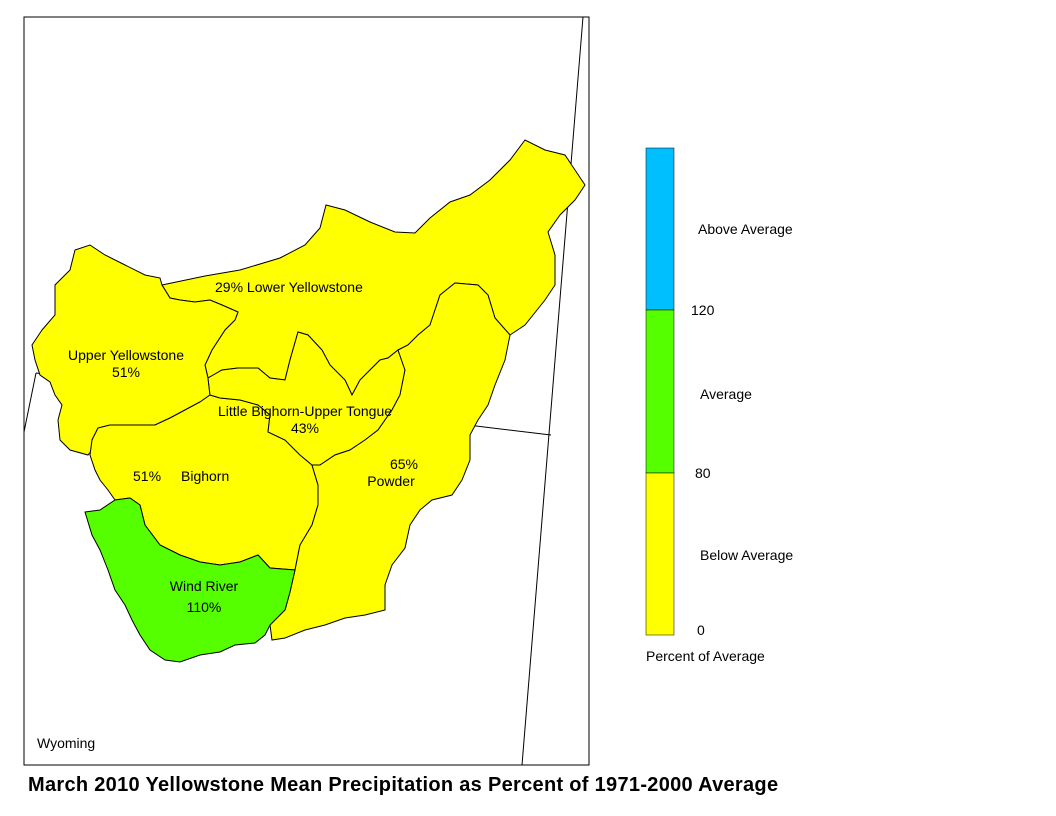  I want to click on basin-powder, so click(390, 461).